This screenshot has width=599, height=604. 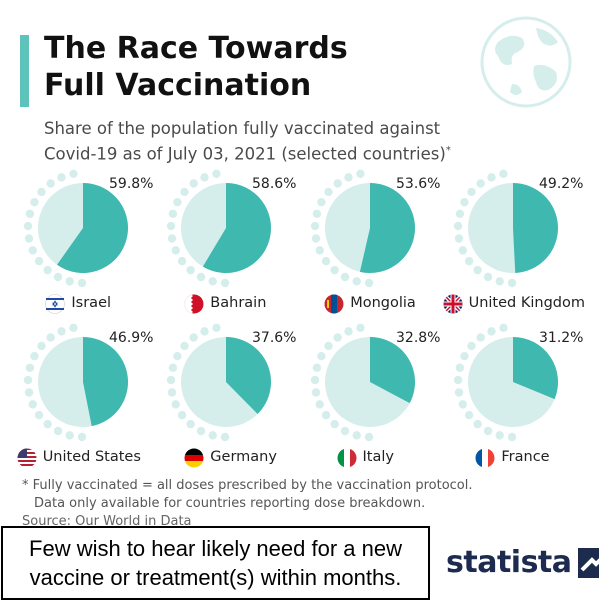 I want to click on data-label: 49.2%, so click(x=561, y=184).